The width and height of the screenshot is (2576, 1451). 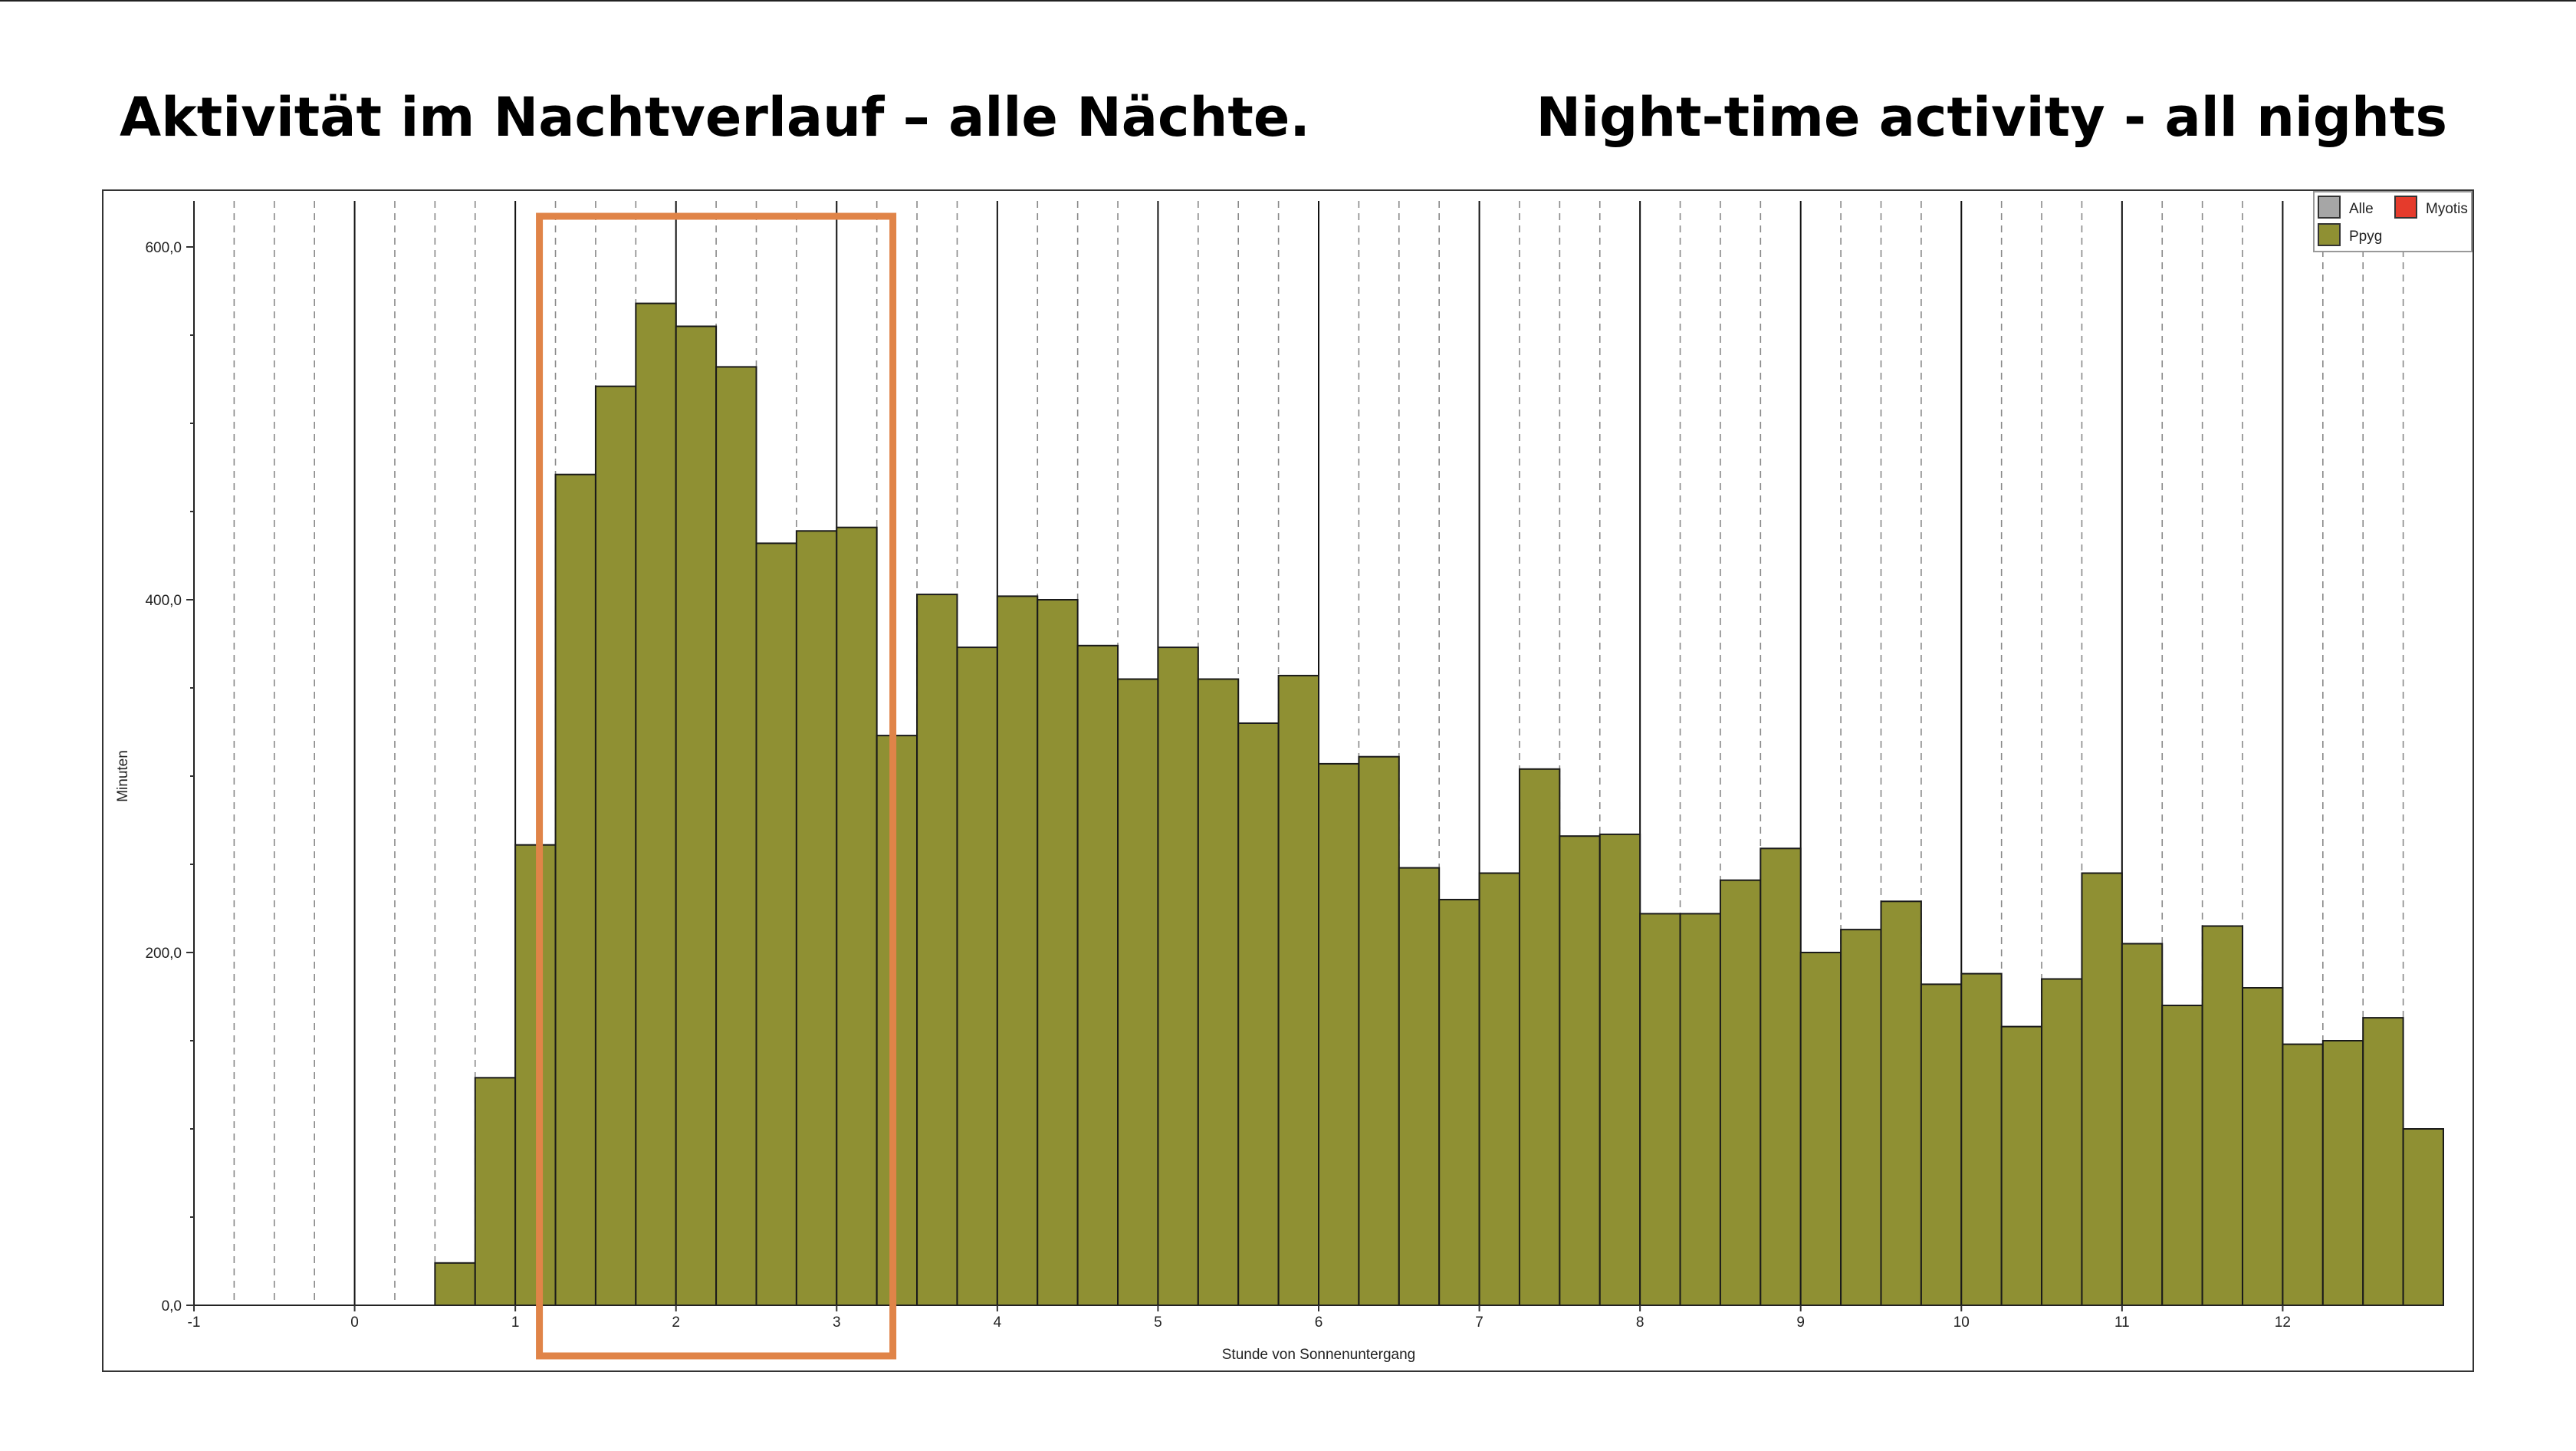 I want to click on legend-label: Ppyg, so click(x=2365, y=237).